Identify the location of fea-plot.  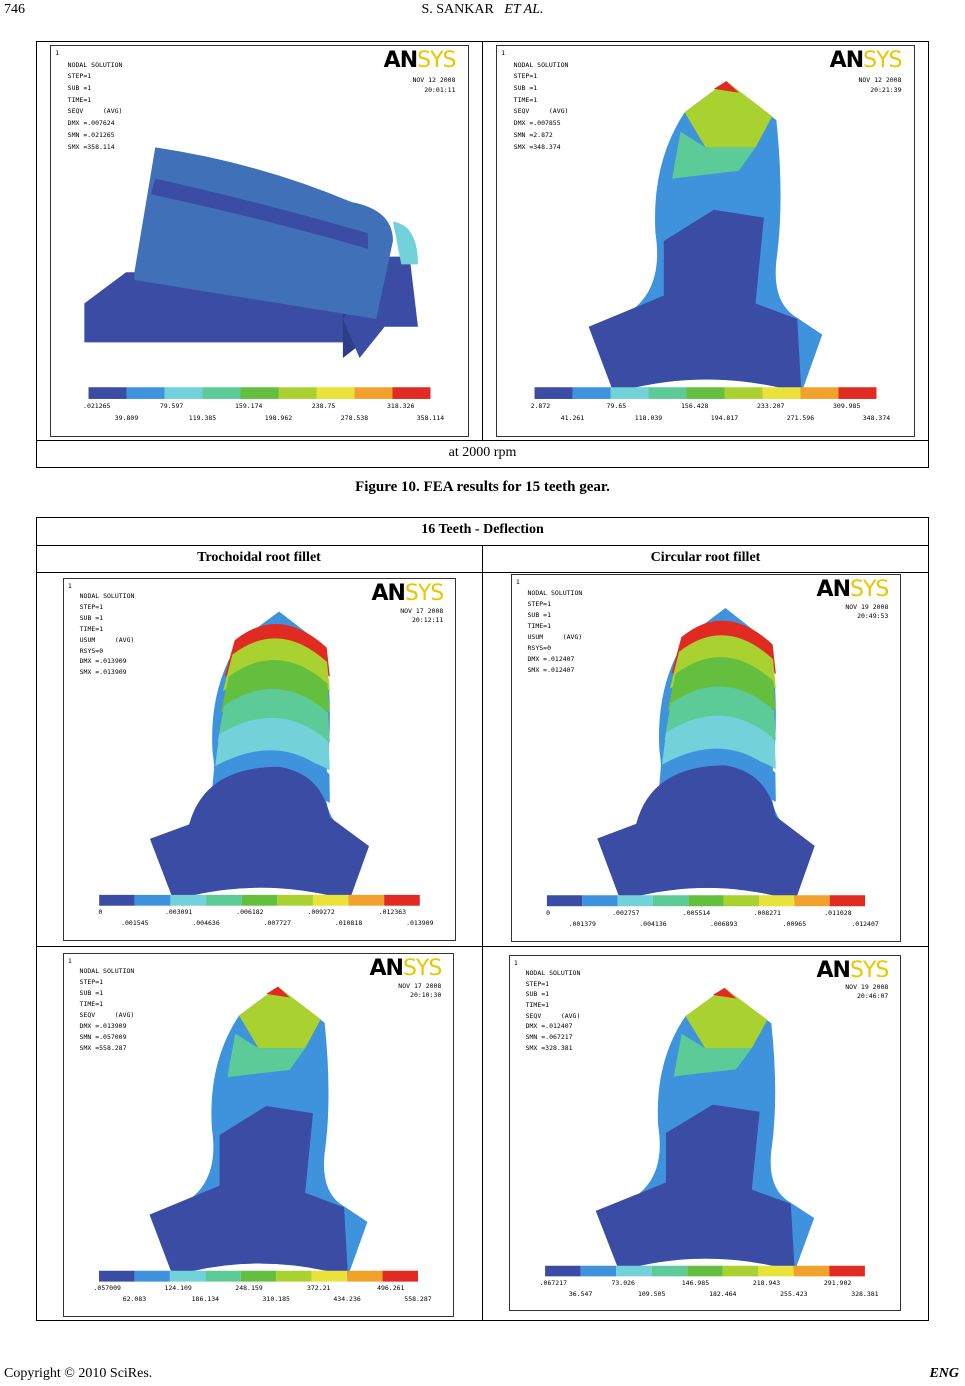
(706, 757).